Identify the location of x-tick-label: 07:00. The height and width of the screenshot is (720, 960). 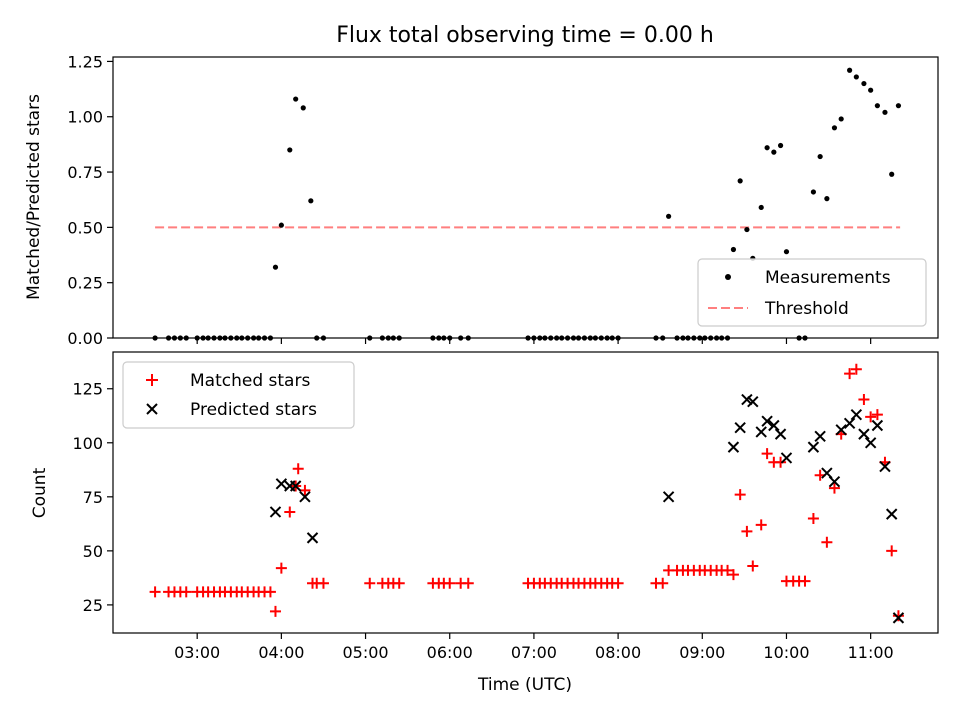
(534, 652).